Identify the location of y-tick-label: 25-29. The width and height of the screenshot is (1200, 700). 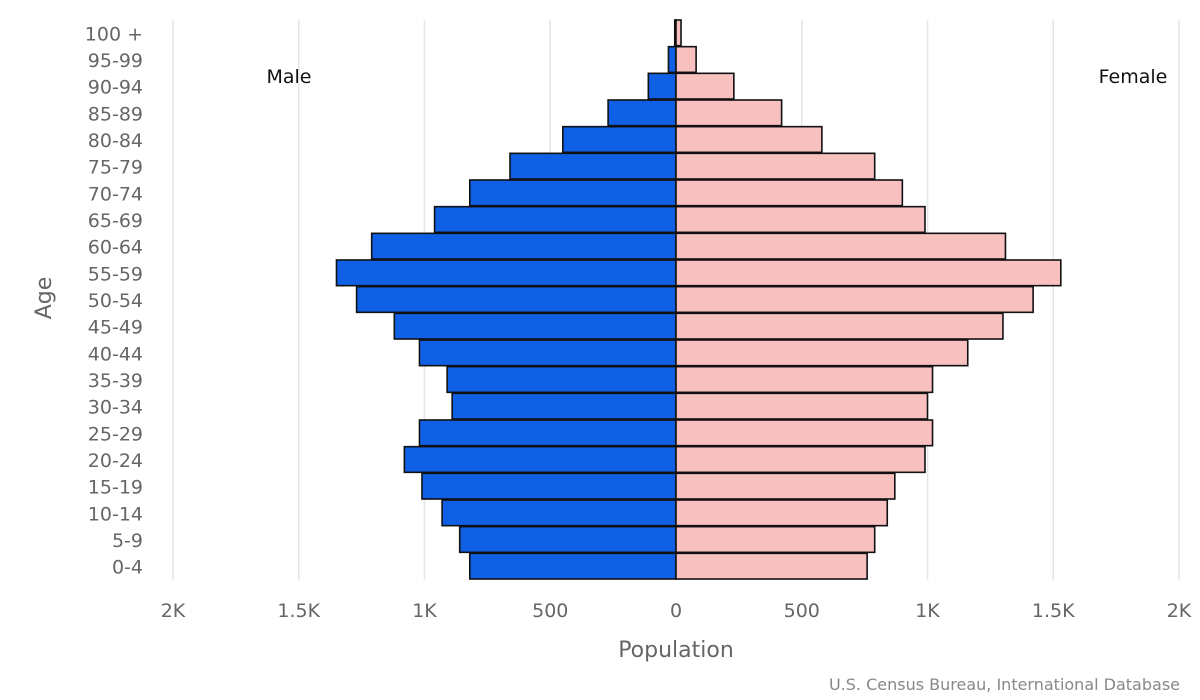
(115, 434).